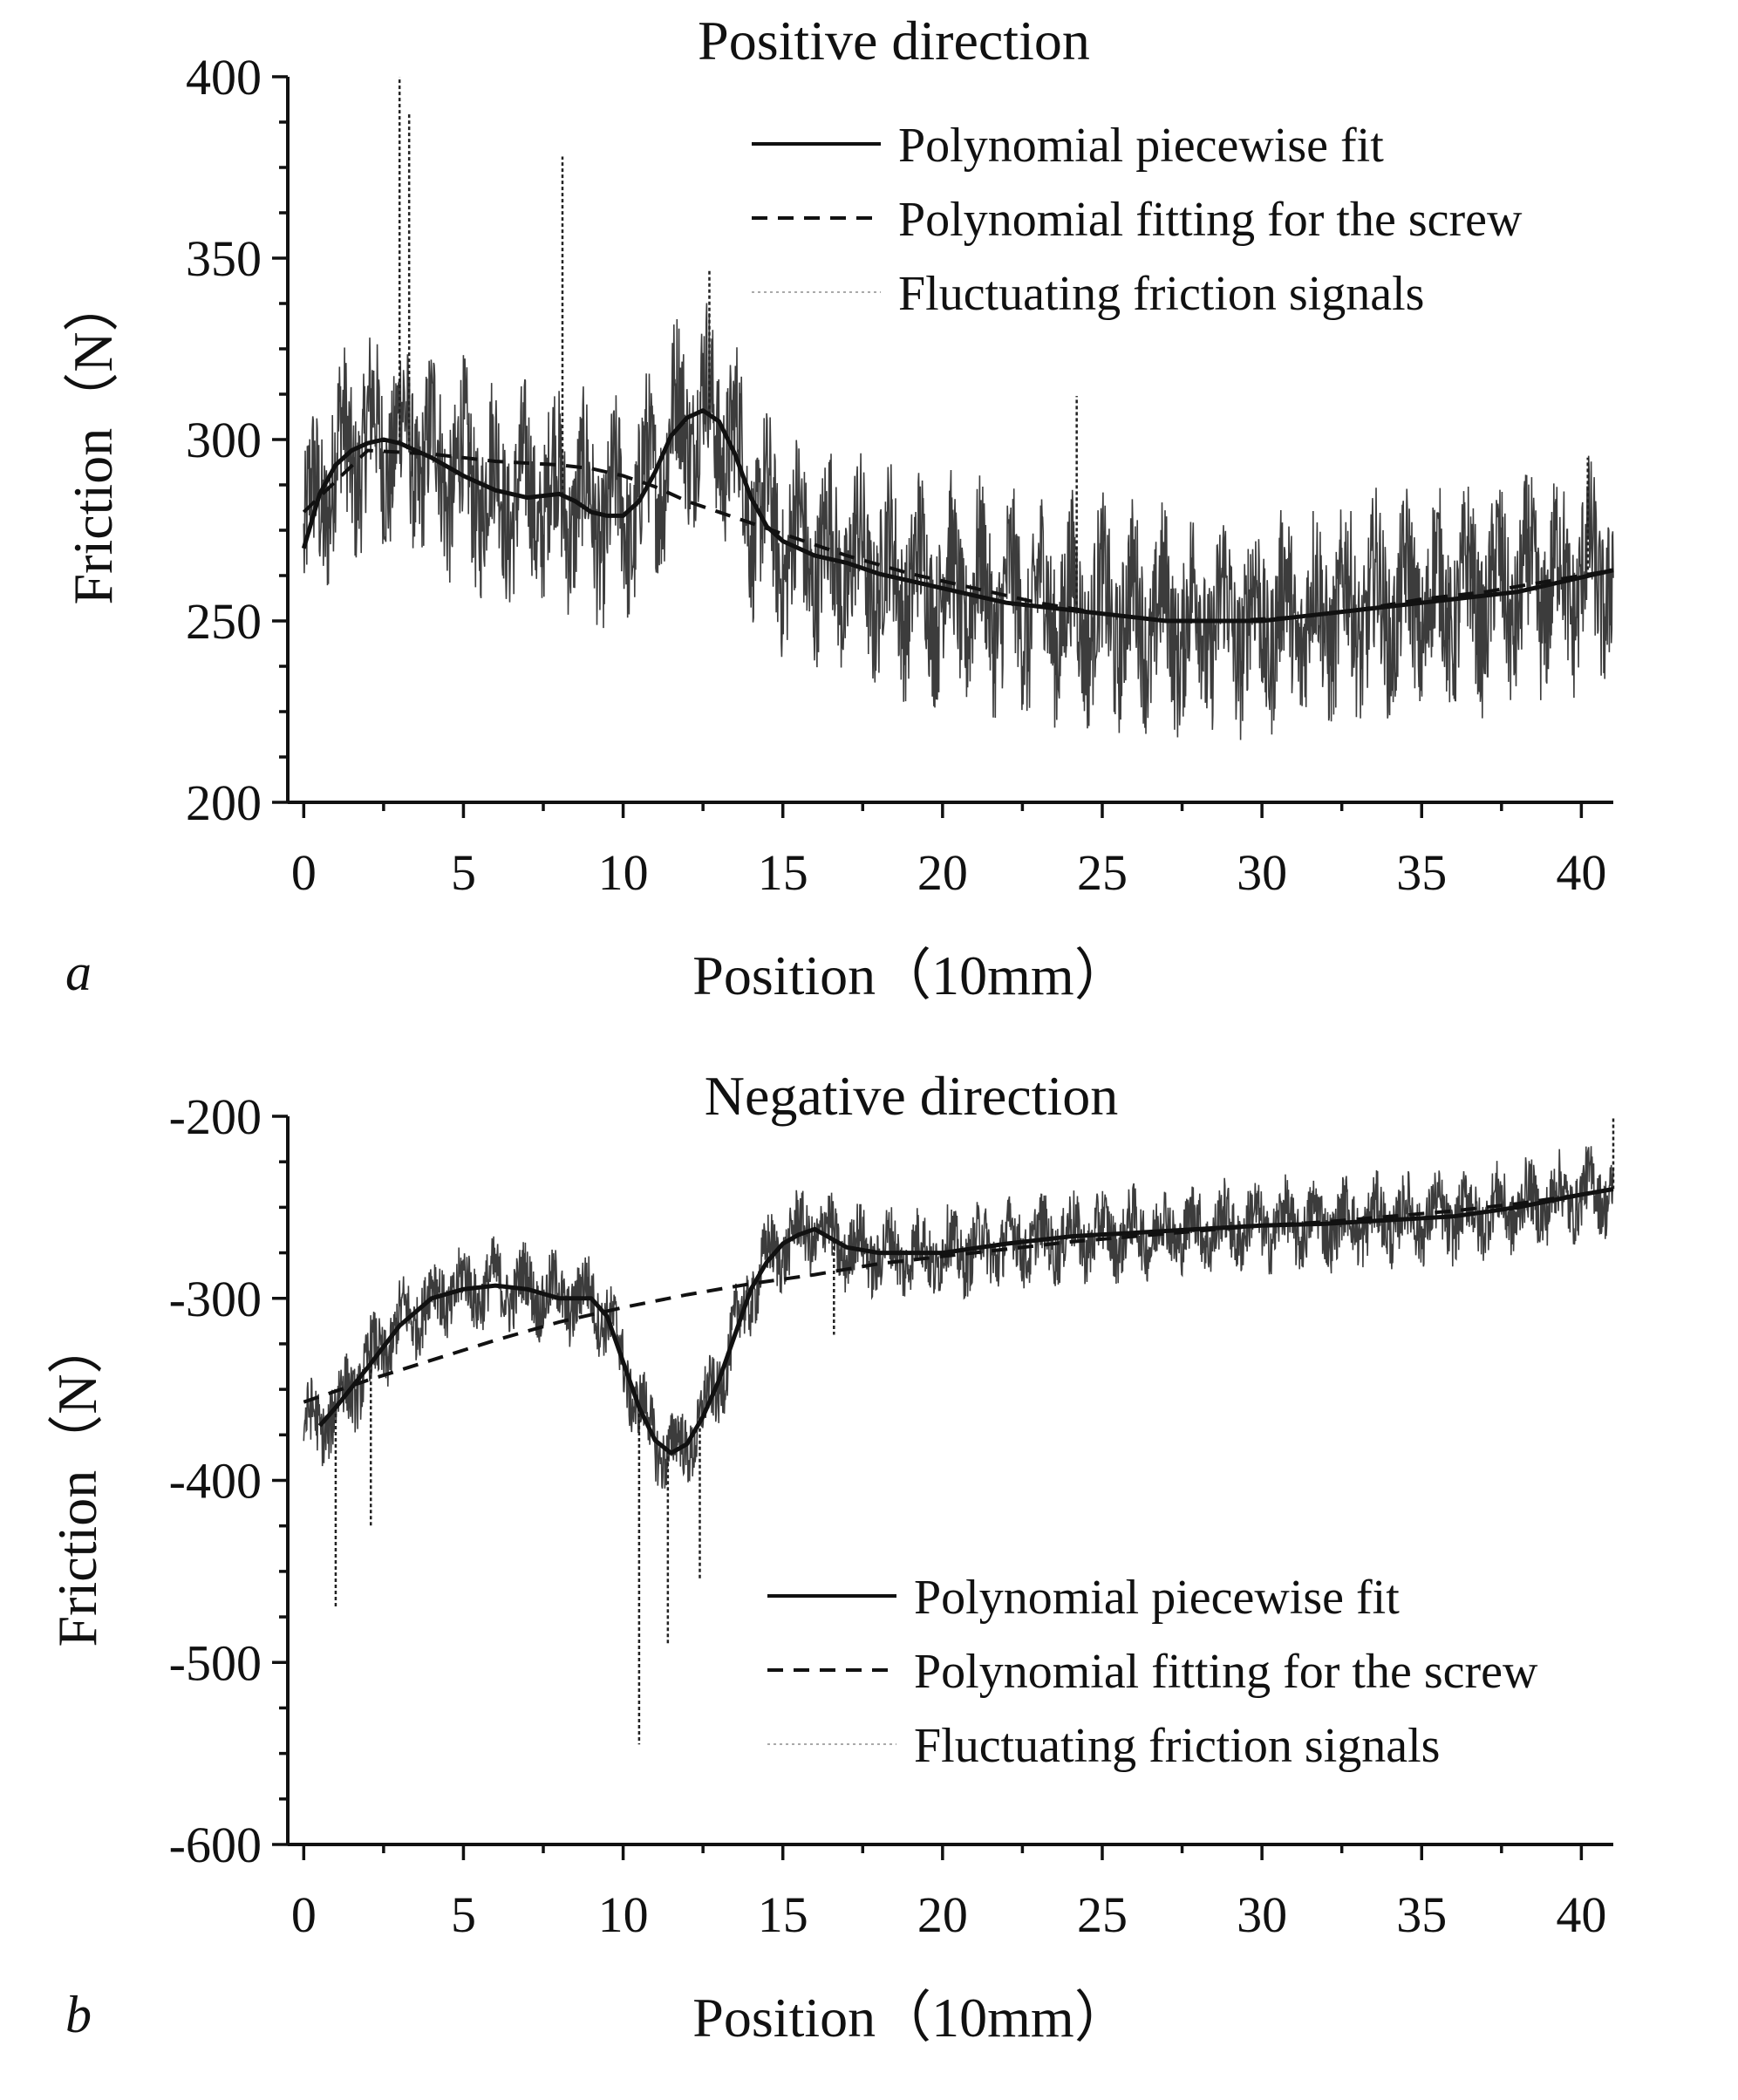  I want to click on legend-label-signal-b: Fluctuating friction signals, so click(1177, 1746).